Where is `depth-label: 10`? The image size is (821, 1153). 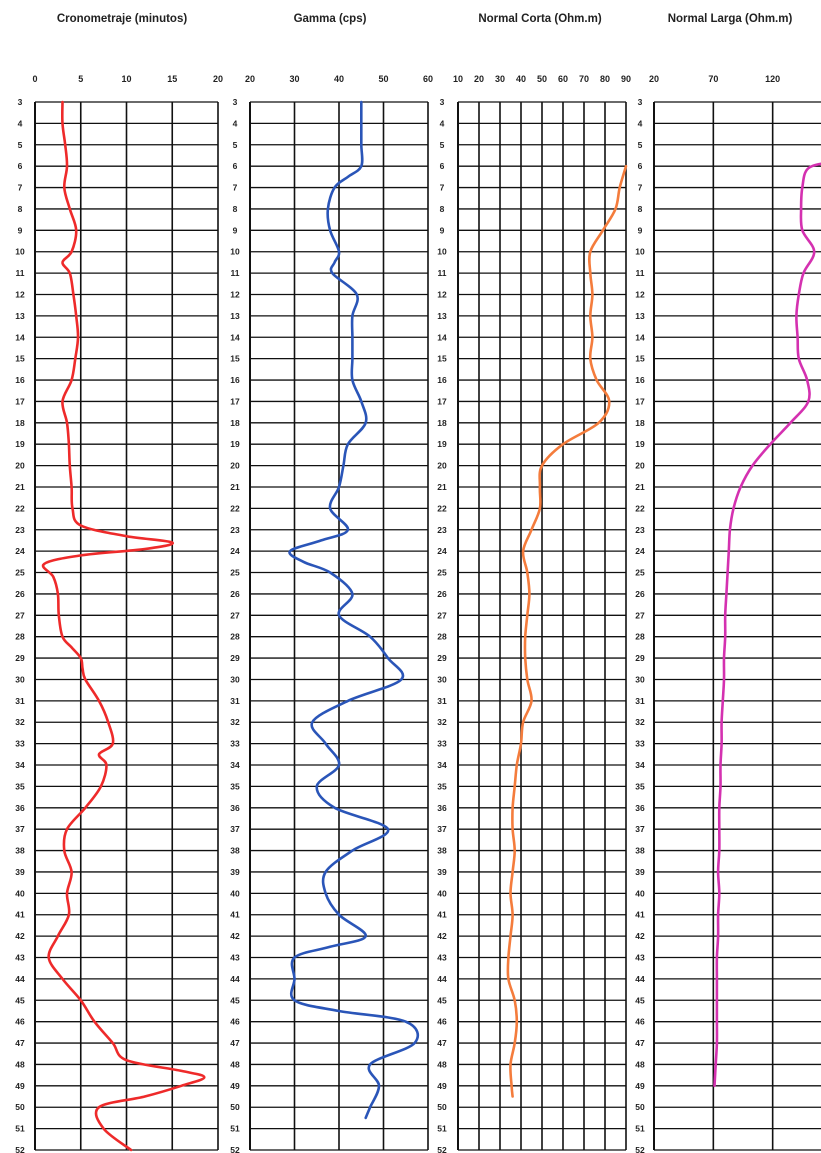 depth-label: 10 is located at coordinates (235, 252).